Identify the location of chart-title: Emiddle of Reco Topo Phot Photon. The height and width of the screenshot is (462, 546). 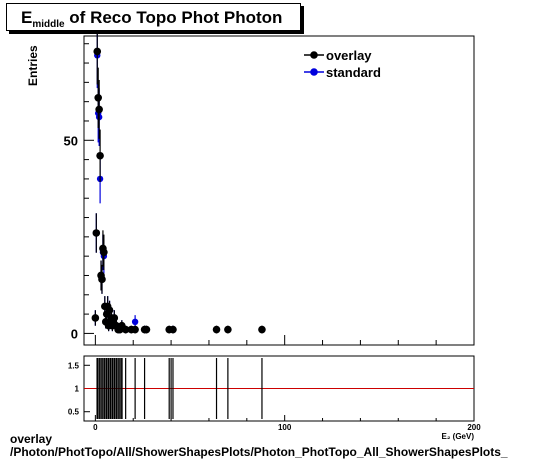
(151, 19).